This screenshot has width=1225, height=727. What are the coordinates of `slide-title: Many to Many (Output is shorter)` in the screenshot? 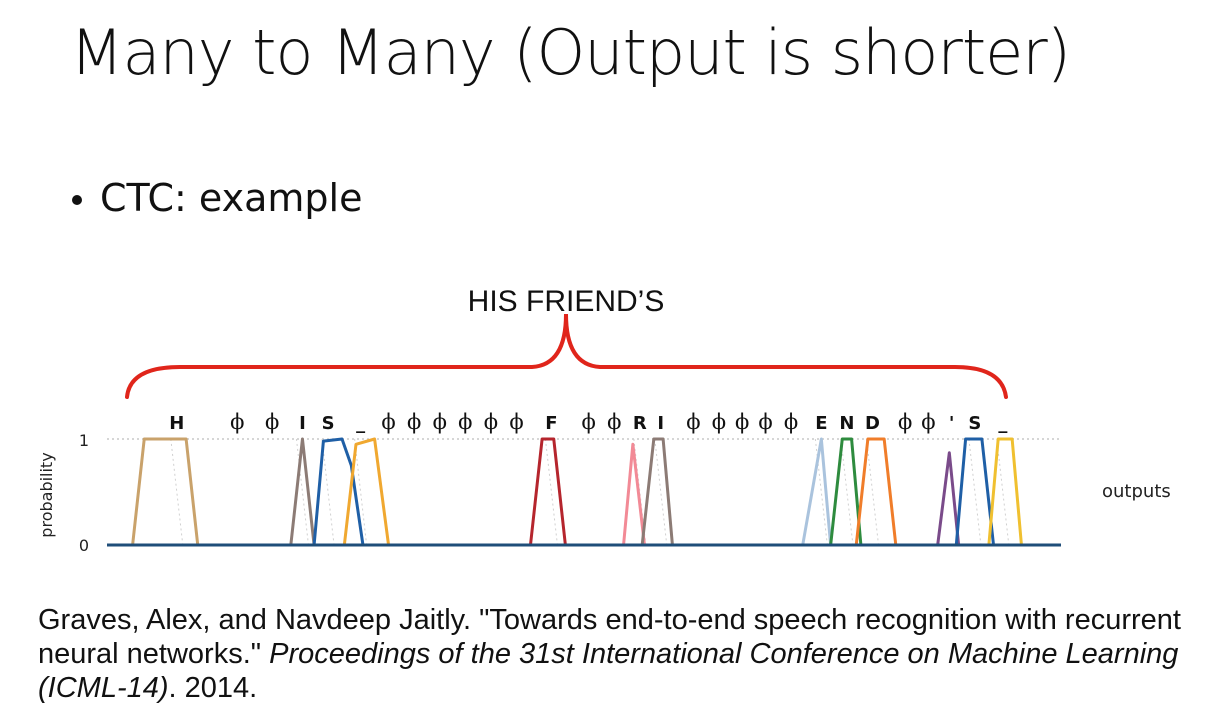 It's located at (570, 52).